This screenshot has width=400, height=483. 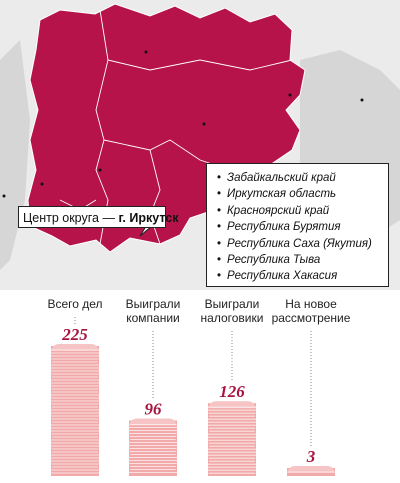 I want to click on region-item: Республика Бурятия, so click(x=302, y=227).